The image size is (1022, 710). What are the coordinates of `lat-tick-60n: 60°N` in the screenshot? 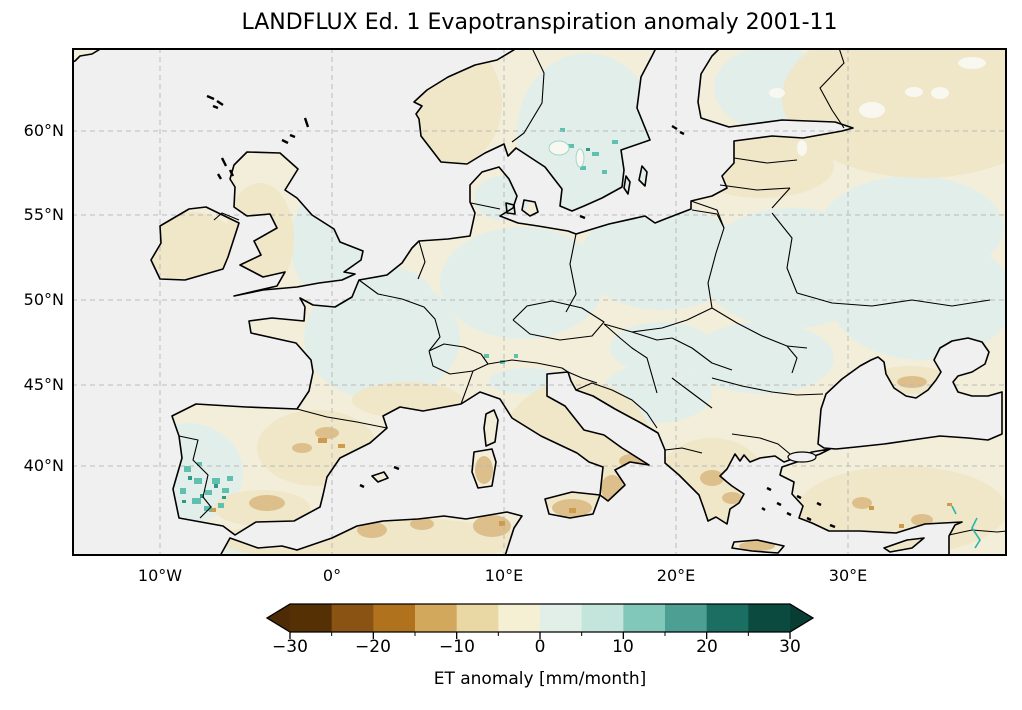 It's located at (43, 130).